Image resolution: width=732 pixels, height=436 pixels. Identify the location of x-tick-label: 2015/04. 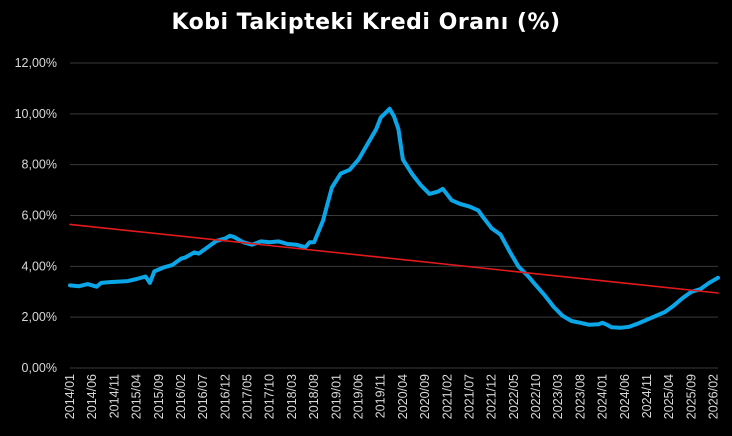
(137, 396).